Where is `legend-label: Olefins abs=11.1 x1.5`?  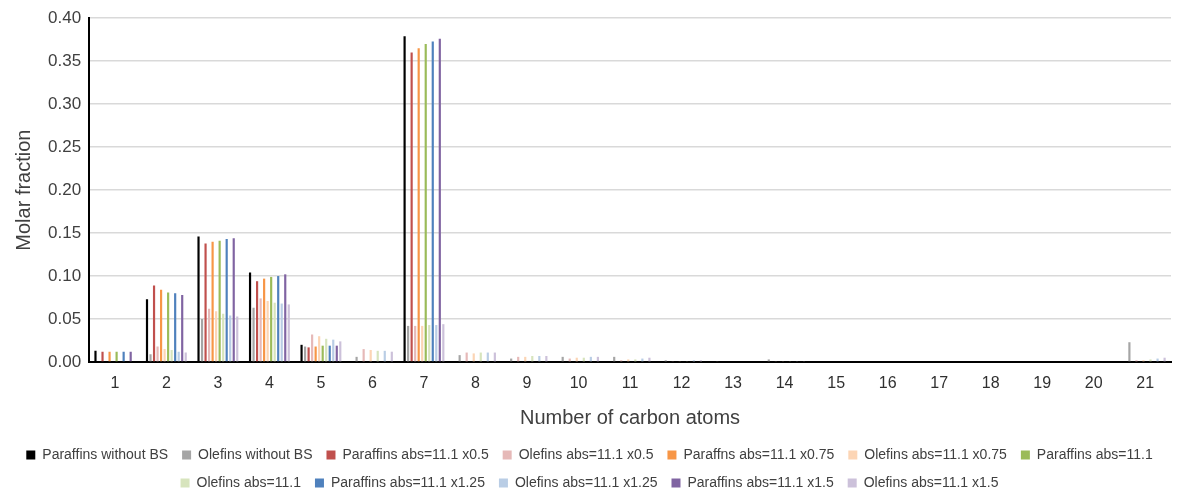
legend-label: Olefins abs=11.1 x1.5 is located at coordinates (931, 481).